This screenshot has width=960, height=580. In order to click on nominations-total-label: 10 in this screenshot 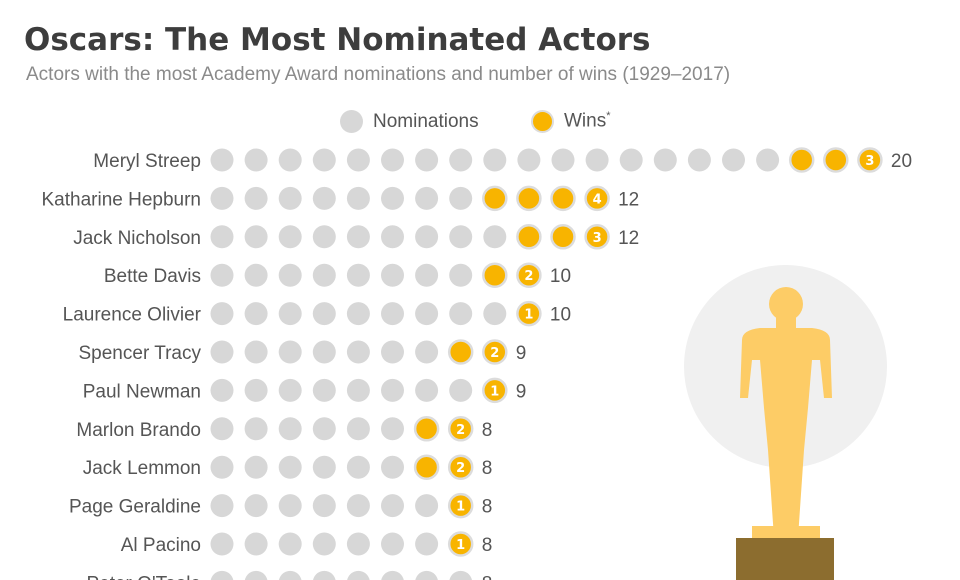, I will do `click(560, 276)`.